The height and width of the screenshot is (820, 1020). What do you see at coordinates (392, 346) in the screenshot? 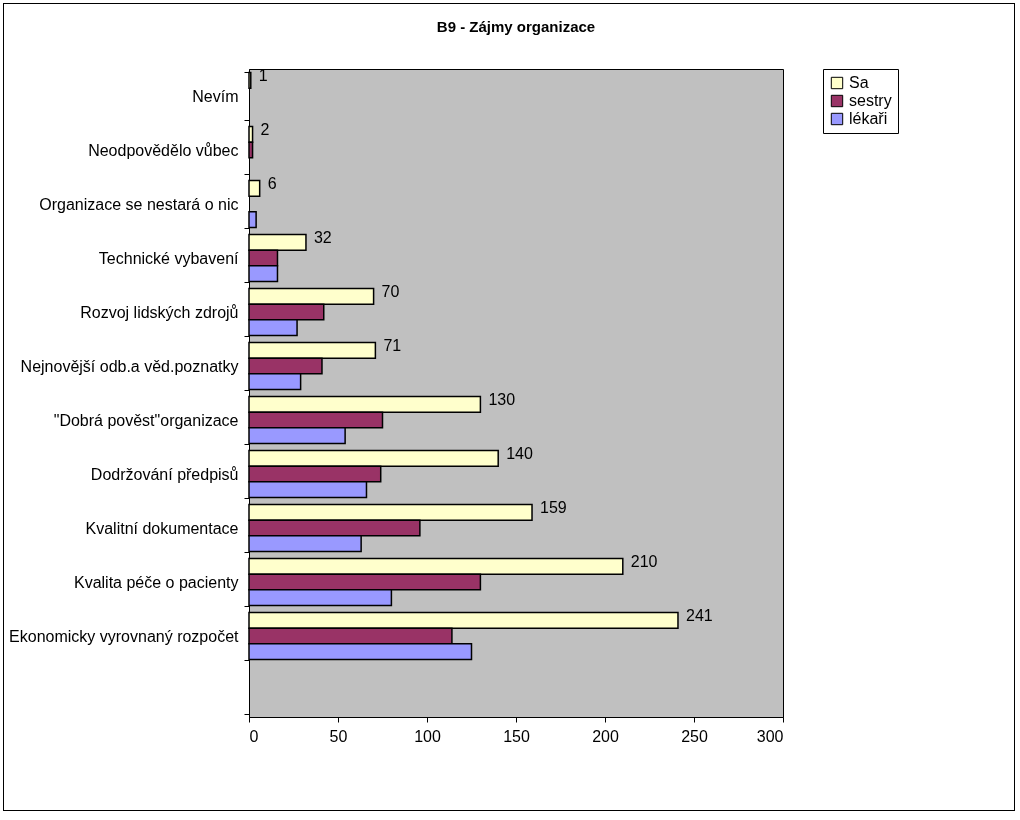
I see `data-label: 71` at bounding box center [392, 346].